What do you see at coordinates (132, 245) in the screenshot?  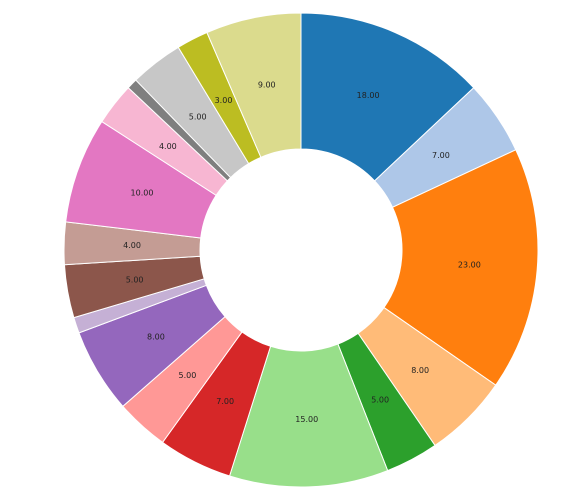 I see `slice-label-12: 4.00` at bounding box center [132, 245].